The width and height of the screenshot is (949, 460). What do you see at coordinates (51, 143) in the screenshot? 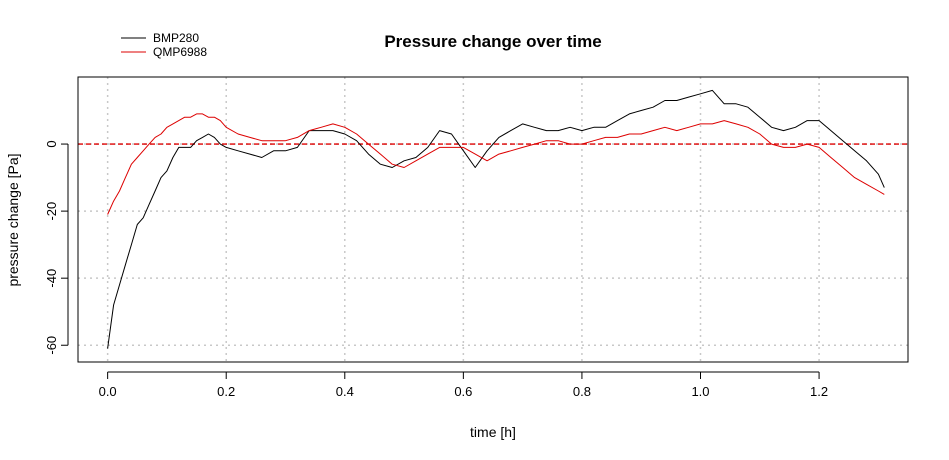
I see `y-tick-label: 0` at bounding box center [51, 143].